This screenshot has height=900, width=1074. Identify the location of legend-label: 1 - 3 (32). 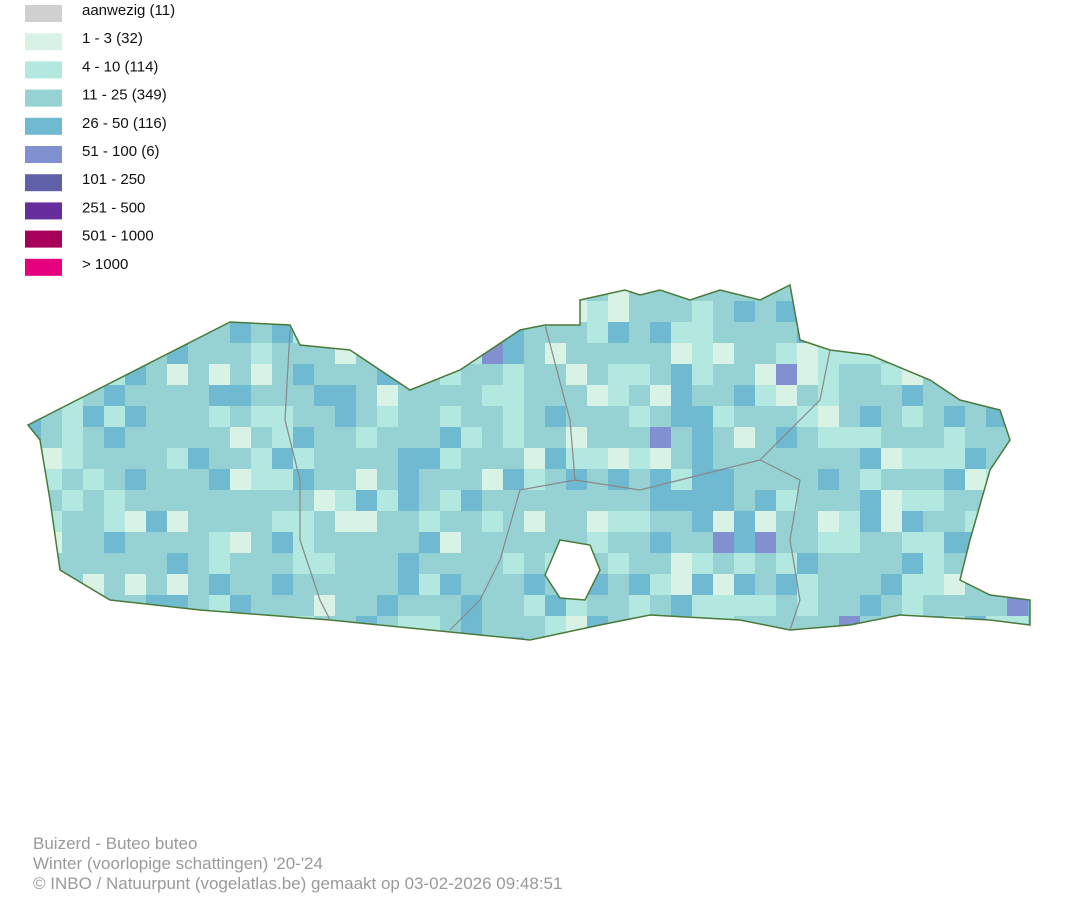
(112, 38).